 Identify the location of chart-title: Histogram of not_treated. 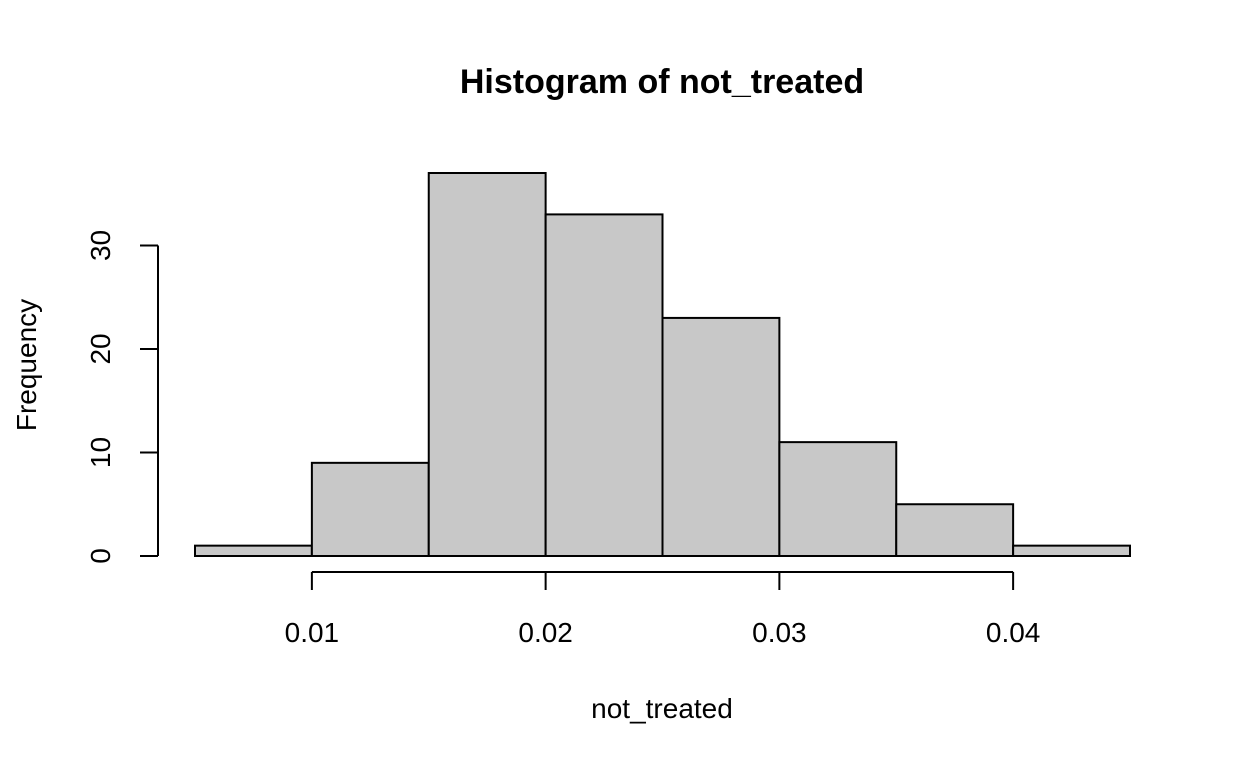
(662, 82).